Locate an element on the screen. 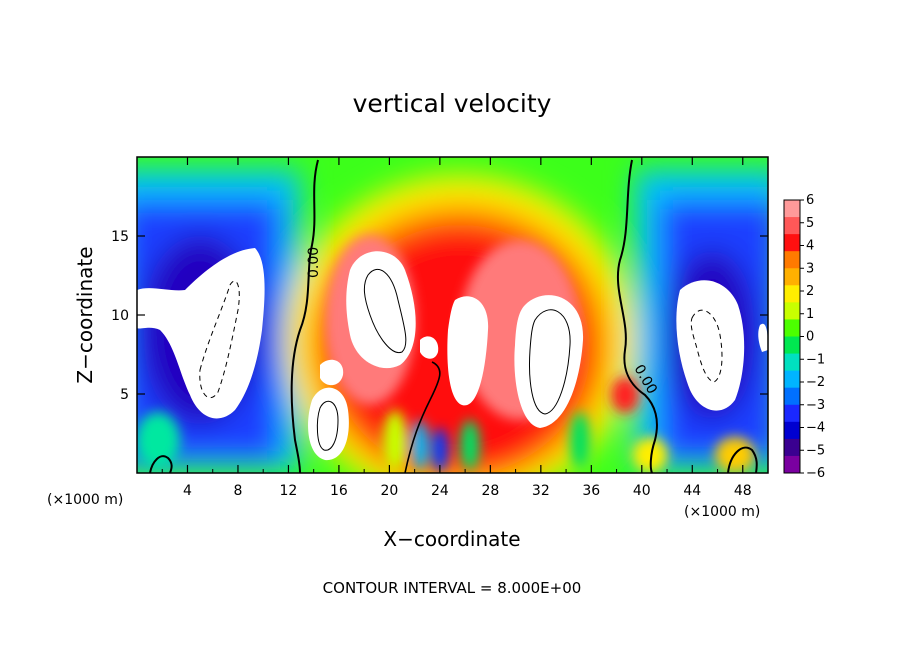 This screenshot has height=654, width=904. downdraft-core-right is located at coordinates (710, 345).